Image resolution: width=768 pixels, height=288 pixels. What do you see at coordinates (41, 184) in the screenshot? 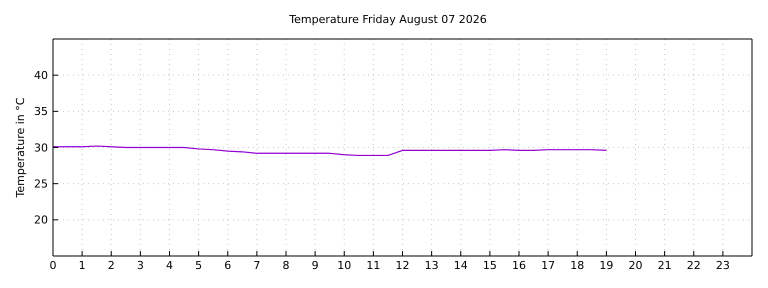
I see `y-tick-label: 25` at bounding box center [41, 184].